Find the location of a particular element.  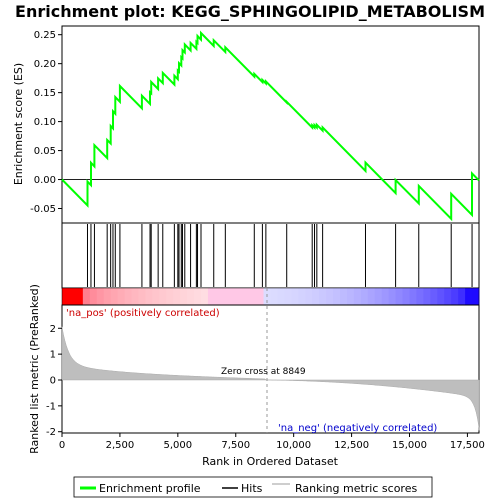

metric-y-tick-label: -2 is located at coordinates (51, 432).